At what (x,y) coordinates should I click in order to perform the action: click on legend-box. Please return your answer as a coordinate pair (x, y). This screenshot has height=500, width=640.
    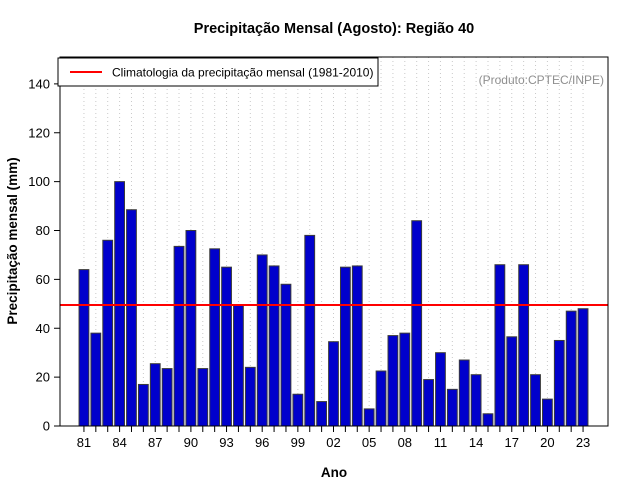
    Looking at the image, I should click on (218, 72).